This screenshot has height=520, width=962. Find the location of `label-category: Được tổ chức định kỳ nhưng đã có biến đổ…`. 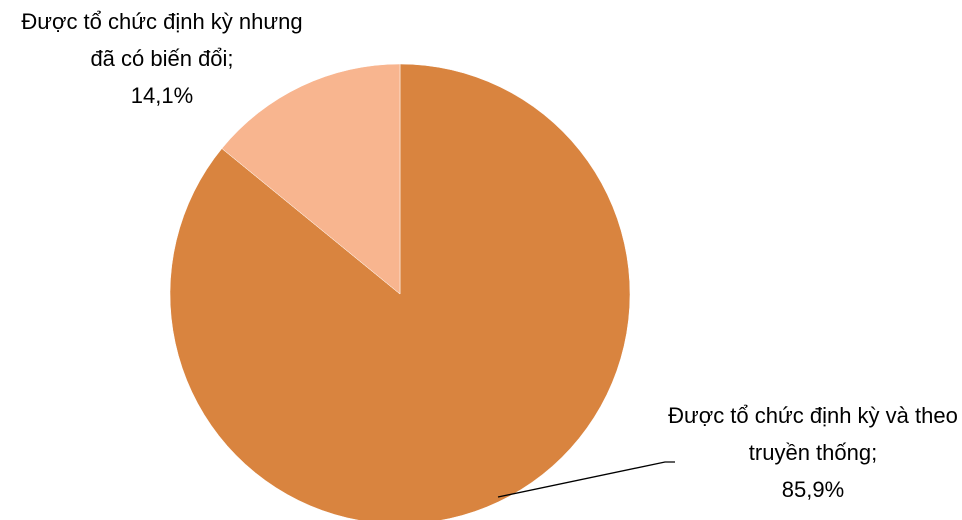

label-category: Được tổ chức định kỳ nhưng đã có biến đổ… is located at coordinates (162, 40).